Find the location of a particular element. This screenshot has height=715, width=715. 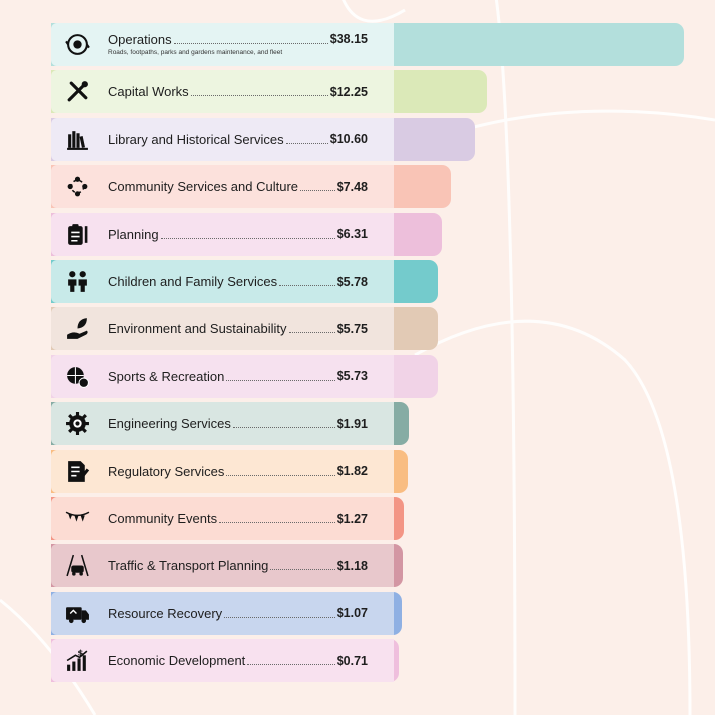

category-card: Children and Family Services $5.78 is located at coordinates (222, 281).